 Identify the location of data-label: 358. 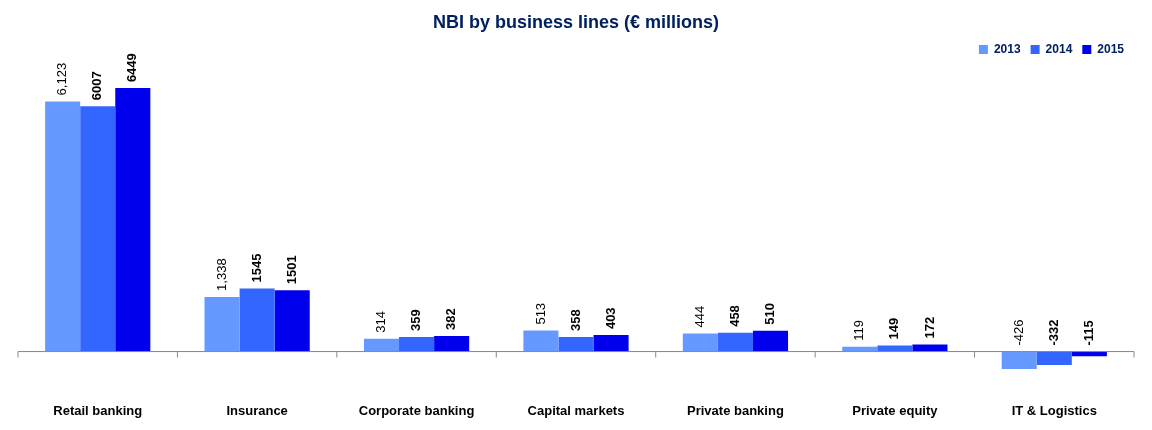
(575, 320).